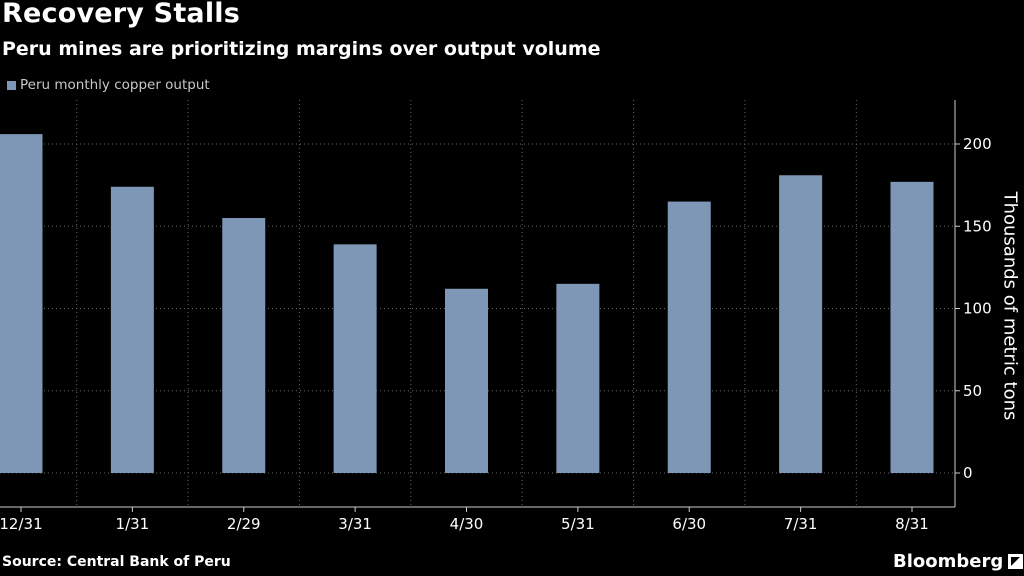 The height and width of the screenshot is (576, 1024). Describe the element at coordinates (355, 524) in the screenshot. I see `x-tick-label: 3/31` at that location.